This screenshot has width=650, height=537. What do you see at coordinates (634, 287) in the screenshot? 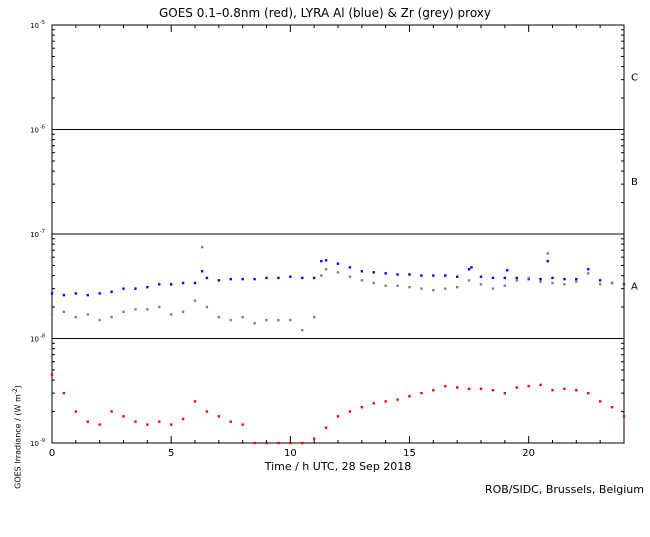
I see `flare-class-label-a: A` at bounding box center [634, 287].